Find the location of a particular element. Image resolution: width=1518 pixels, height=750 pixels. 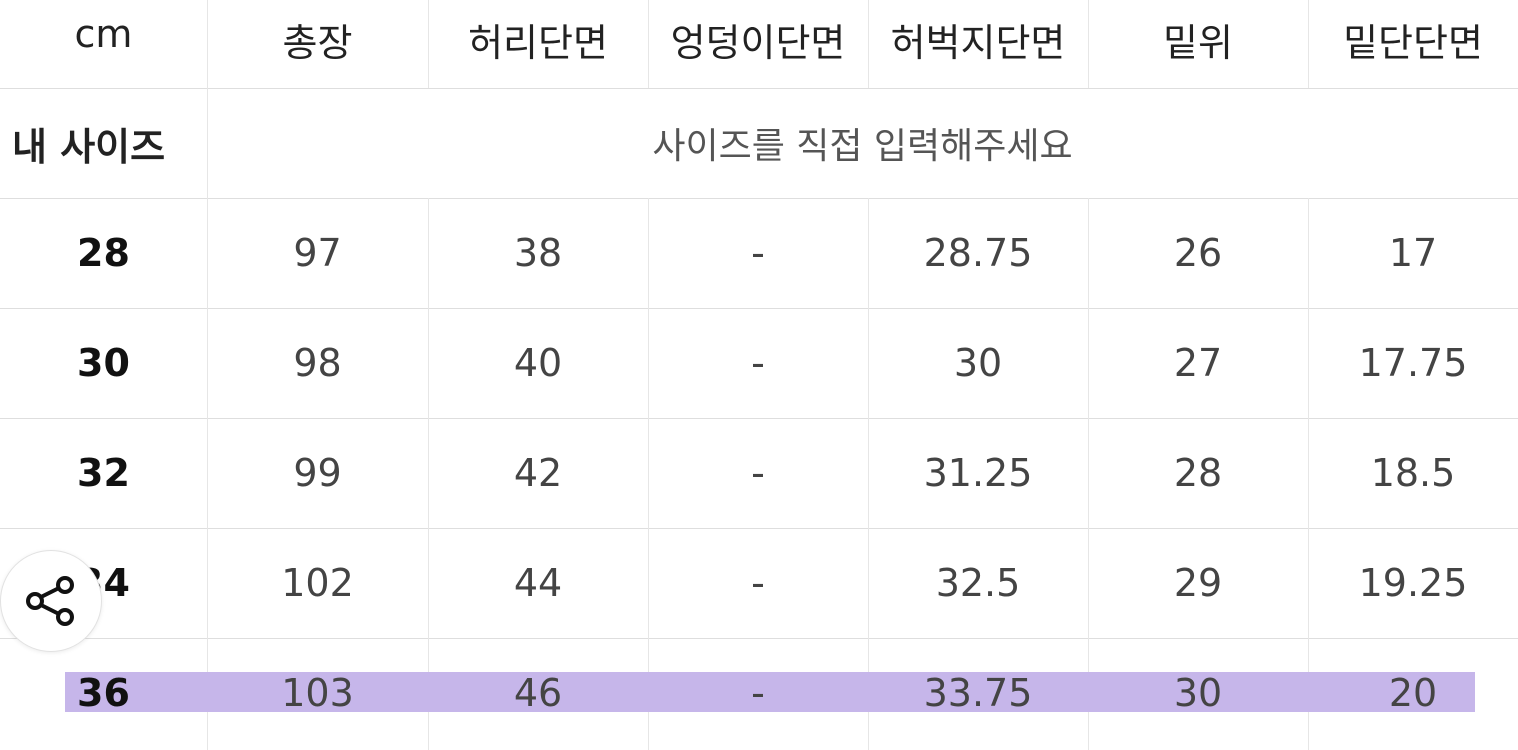

my-size-placeholder: 사이즈를 직접 입력해주세요 is located at coordinates (862, 146).